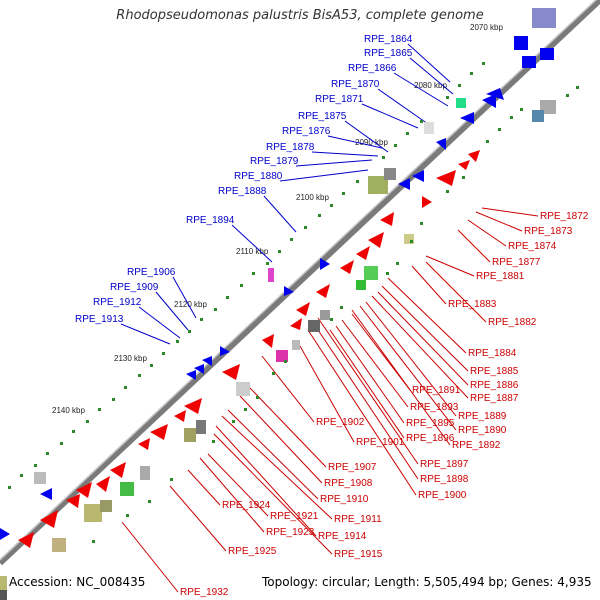 The image size is (600, 600). I want to click on gene-label-forward: RPE_1871, so click(339, 99).